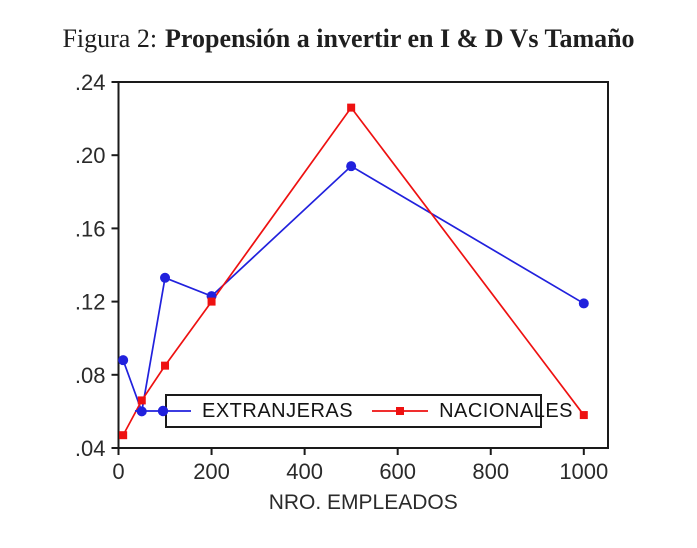  Describe the element at coordinates (162, 411) in the screenshot. I see `extranjeras-line-marker-icon` at that location.